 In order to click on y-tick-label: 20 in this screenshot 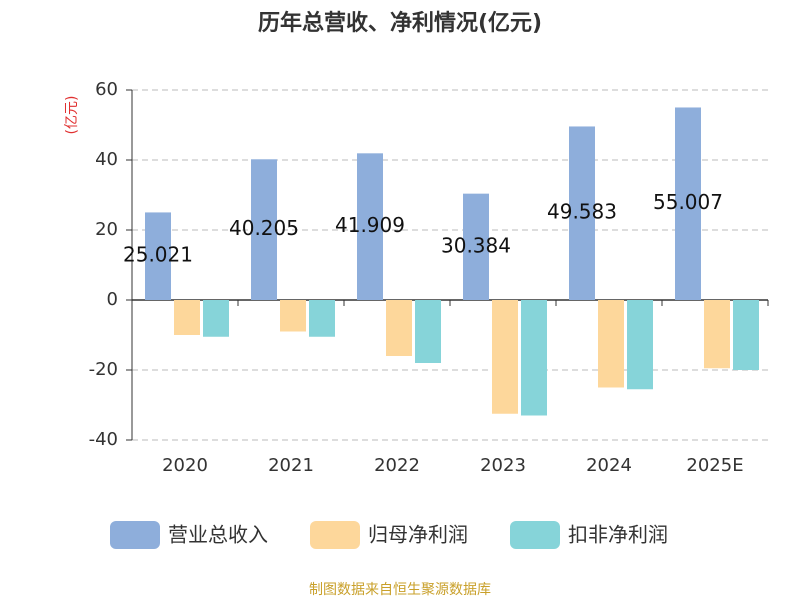, I will do `click(106, 229)`.